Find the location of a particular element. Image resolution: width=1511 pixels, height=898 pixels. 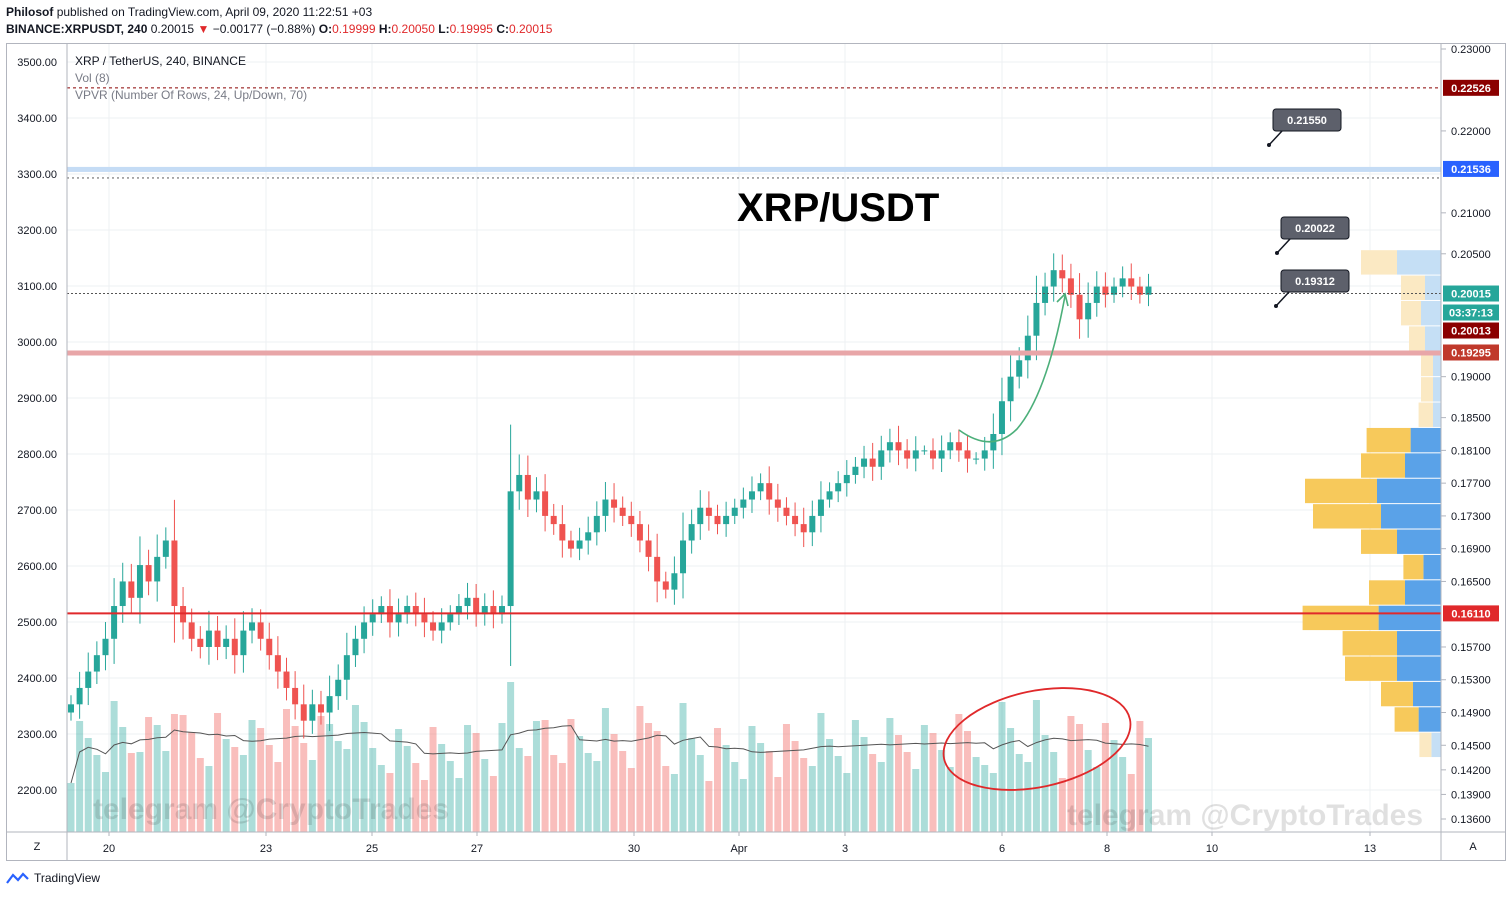

footer-brand: TradingView is located at coordinates (53, 878).